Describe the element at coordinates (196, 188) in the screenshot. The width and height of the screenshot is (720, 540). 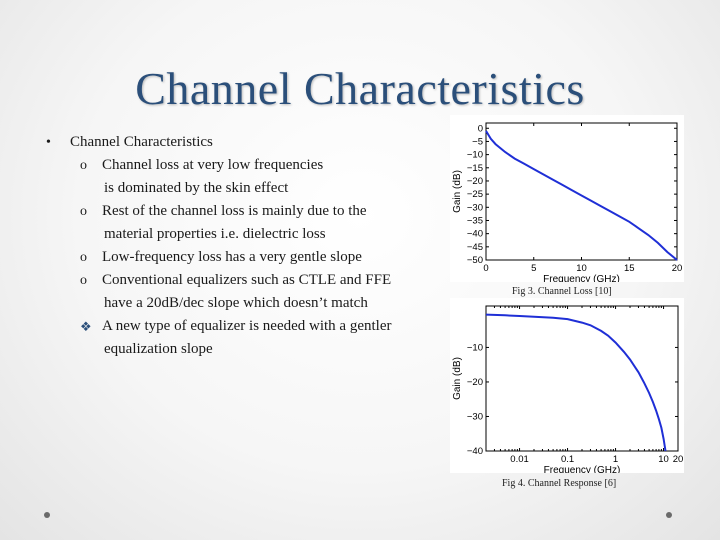
I see `sub-bullet-continuation: is dominated by the skin effect` at that location.